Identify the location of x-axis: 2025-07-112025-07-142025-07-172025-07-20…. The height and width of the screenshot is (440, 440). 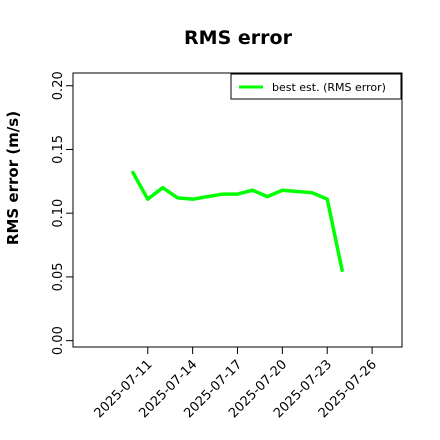
(236, 384).